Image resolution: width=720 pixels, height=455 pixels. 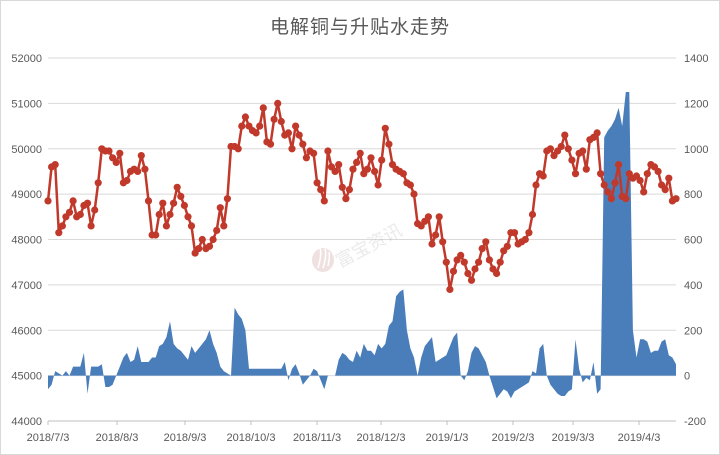 I want to click on y-left-tick-label: 50000, so click(x=26, y=150).